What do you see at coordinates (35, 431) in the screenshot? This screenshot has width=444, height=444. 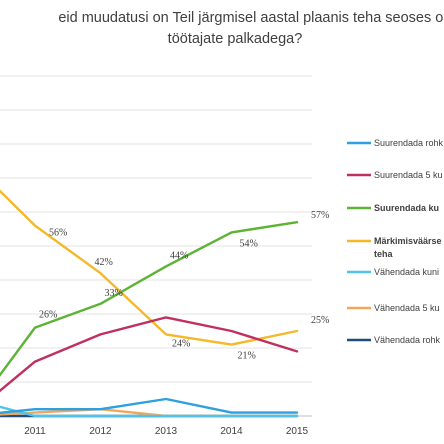 I see `x-tick-label: 2011` at bounding box center [35, 431].